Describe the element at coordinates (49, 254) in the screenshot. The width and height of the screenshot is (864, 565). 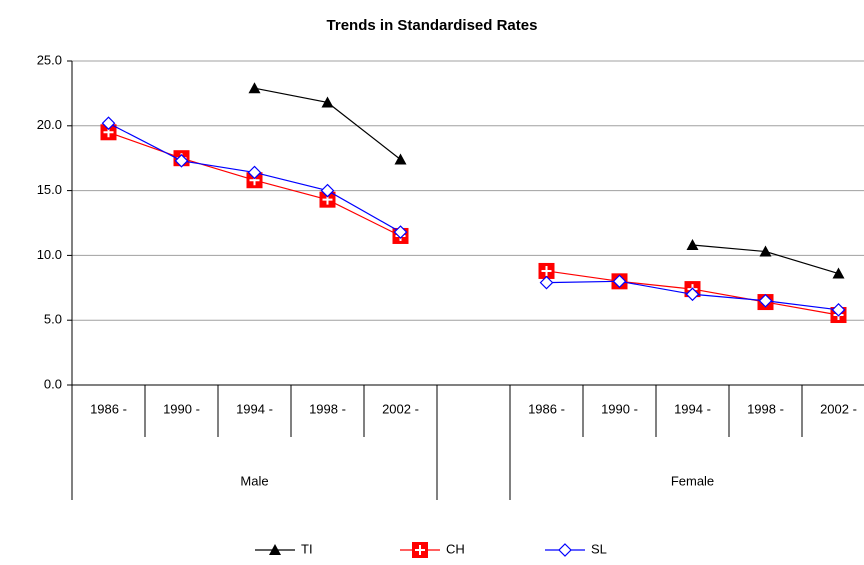
I see `y-tick-label: 10.0` at that location.